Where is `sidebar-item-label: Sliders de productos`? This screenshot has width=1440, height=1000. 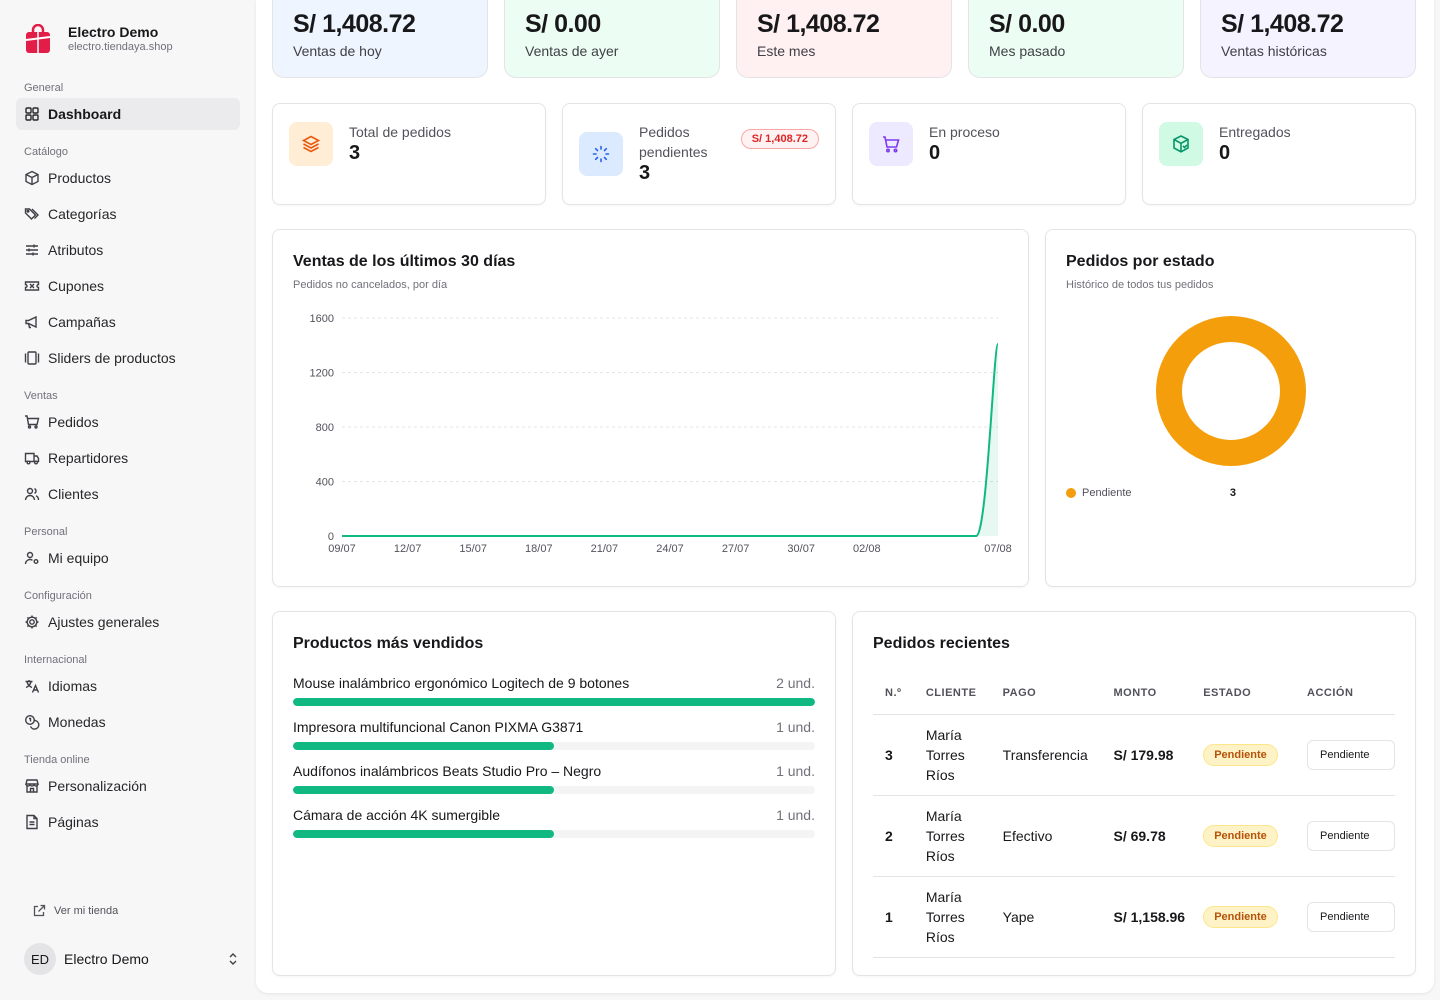 sidebar-item-label: Sliders de productos is located at coordinates (112, 358).